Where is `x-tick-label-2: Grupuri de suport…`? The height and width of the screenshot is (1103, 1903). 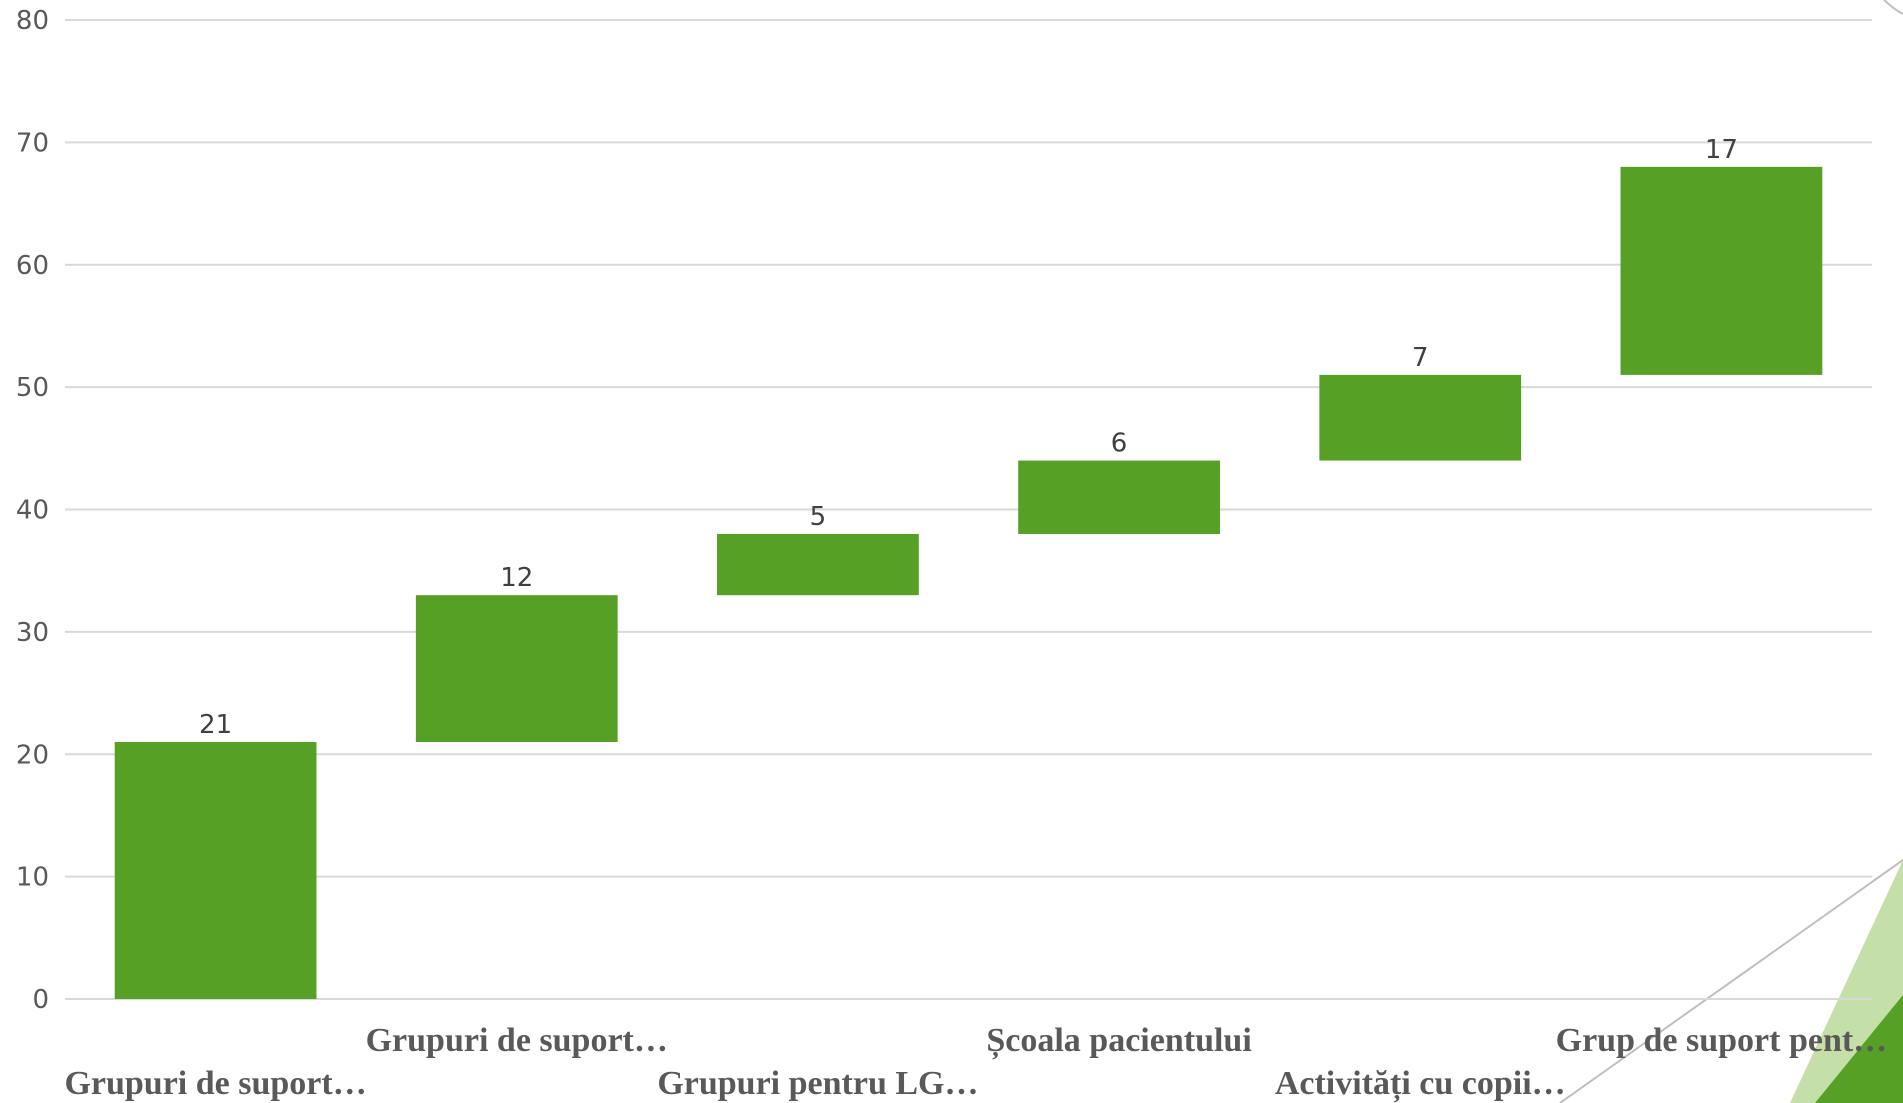
x-tick-label-2: Grupuri de suport… is located at coordinates (517, 1040).